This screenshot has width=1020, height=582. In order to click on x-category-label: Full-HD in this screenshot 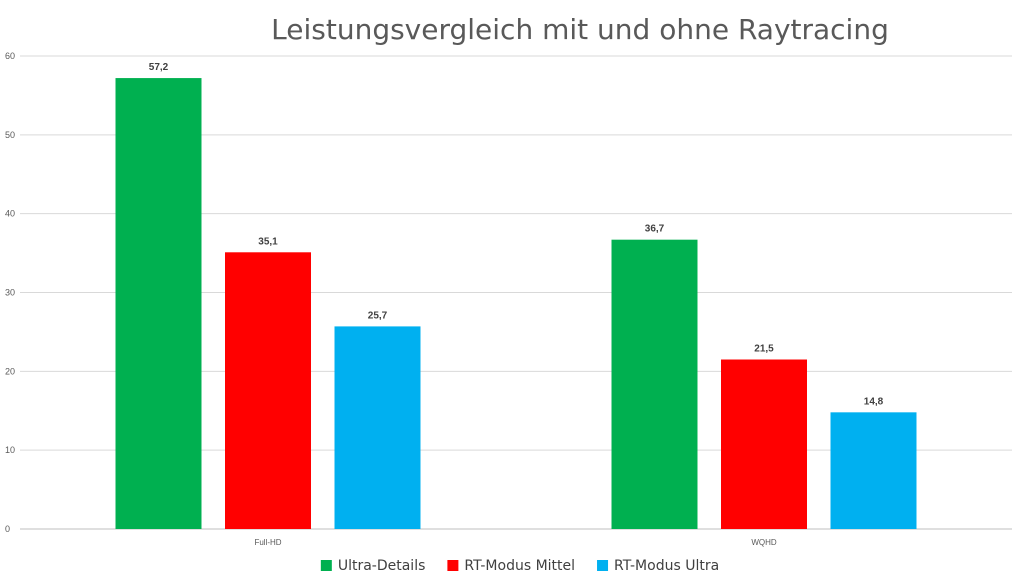, I will do `click(267, 542)`.